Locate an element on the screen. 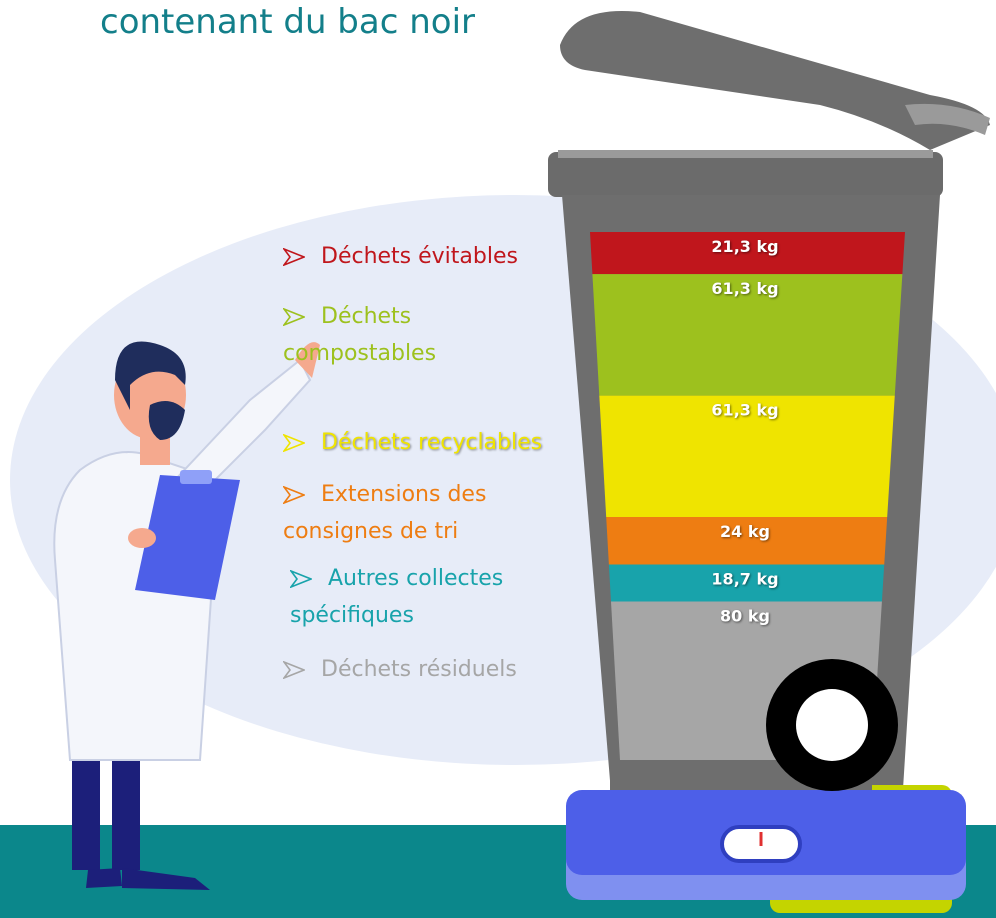  hand is located at coordinates (307, 360).